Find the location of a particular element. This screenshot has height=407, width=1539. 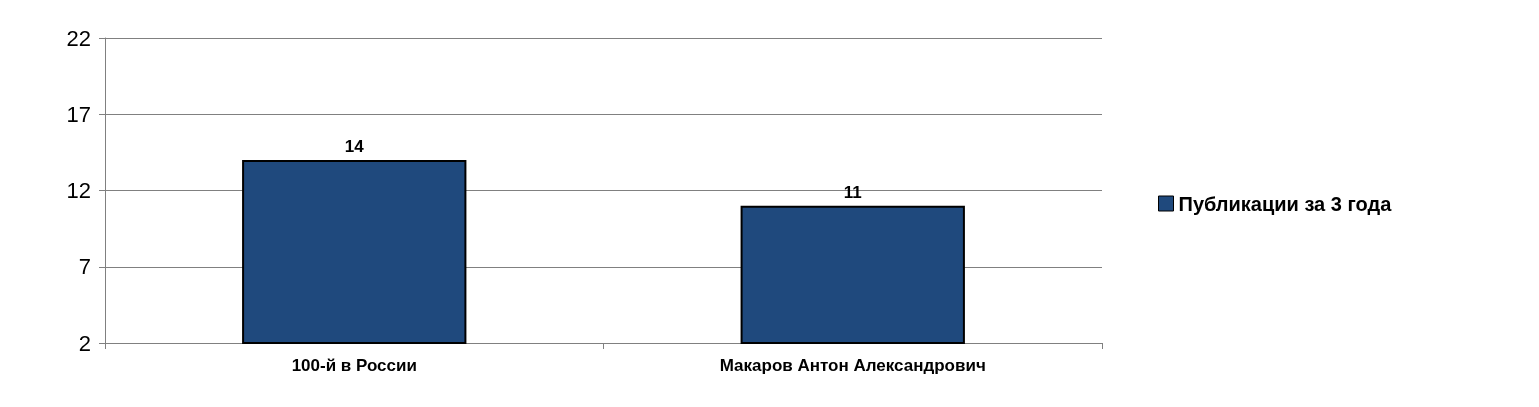

y-tick-label: 17 is located at coordinates (78, 114).